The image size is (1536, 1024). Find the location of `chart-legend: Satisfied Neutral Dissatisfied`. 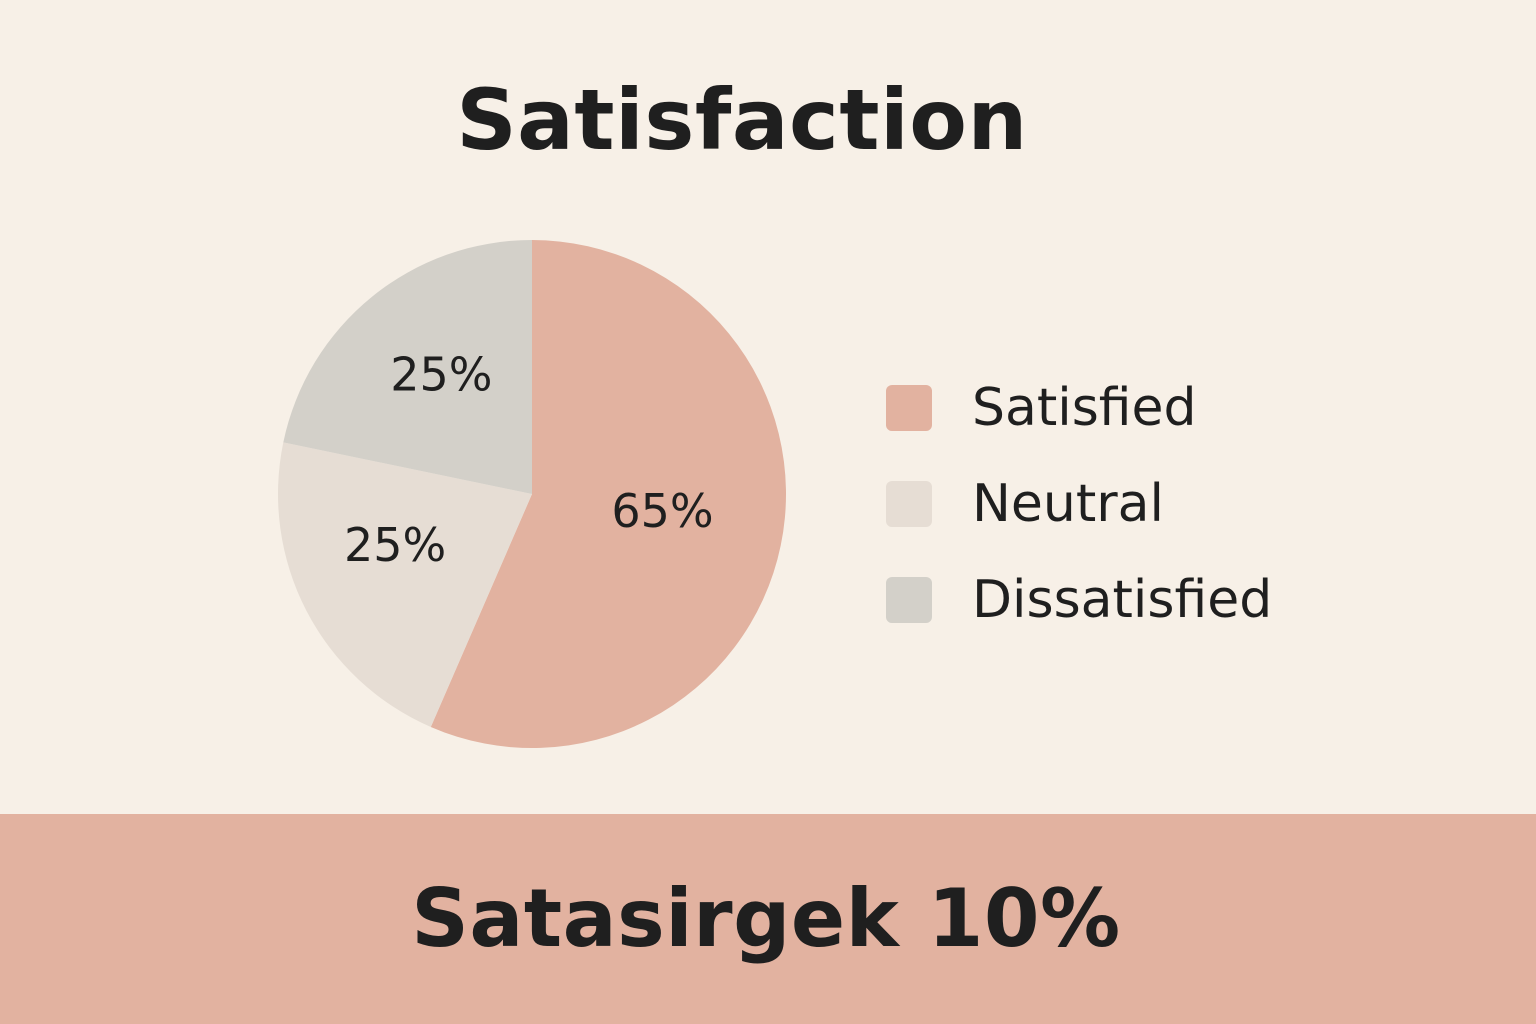

chart-legend: Satisfied Neutral Dissatisfied is located at coordinates (1079, 526).